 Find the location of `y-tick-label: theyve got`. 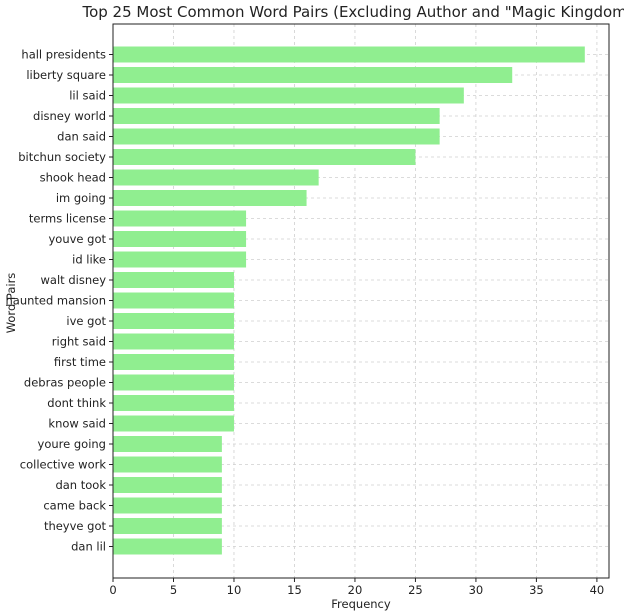

y-tick-label: theyve got is located at coordinates (75, 526).